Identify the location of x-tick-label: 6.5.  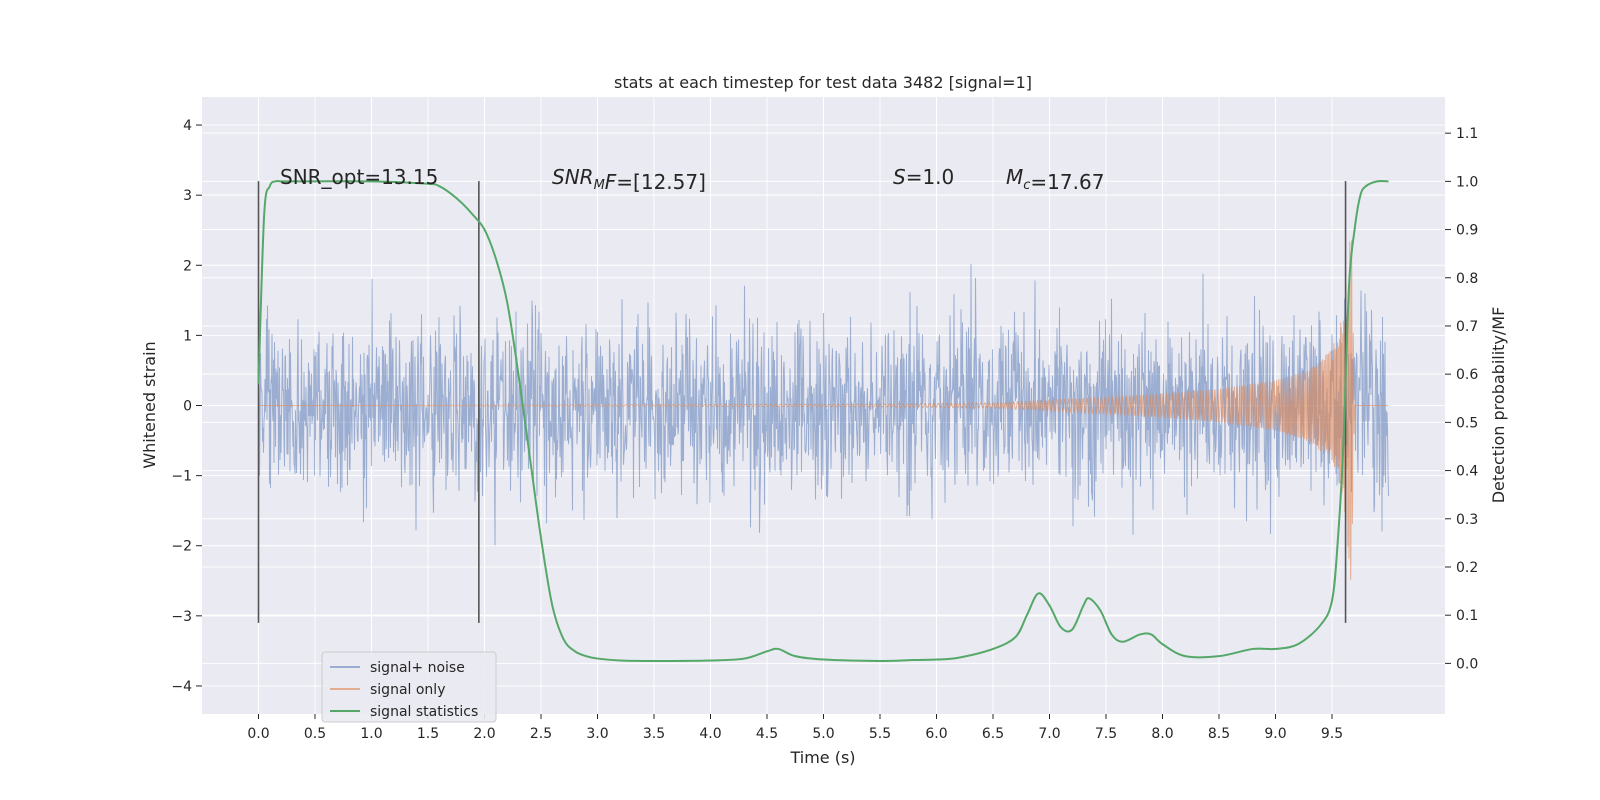
(993, 734).